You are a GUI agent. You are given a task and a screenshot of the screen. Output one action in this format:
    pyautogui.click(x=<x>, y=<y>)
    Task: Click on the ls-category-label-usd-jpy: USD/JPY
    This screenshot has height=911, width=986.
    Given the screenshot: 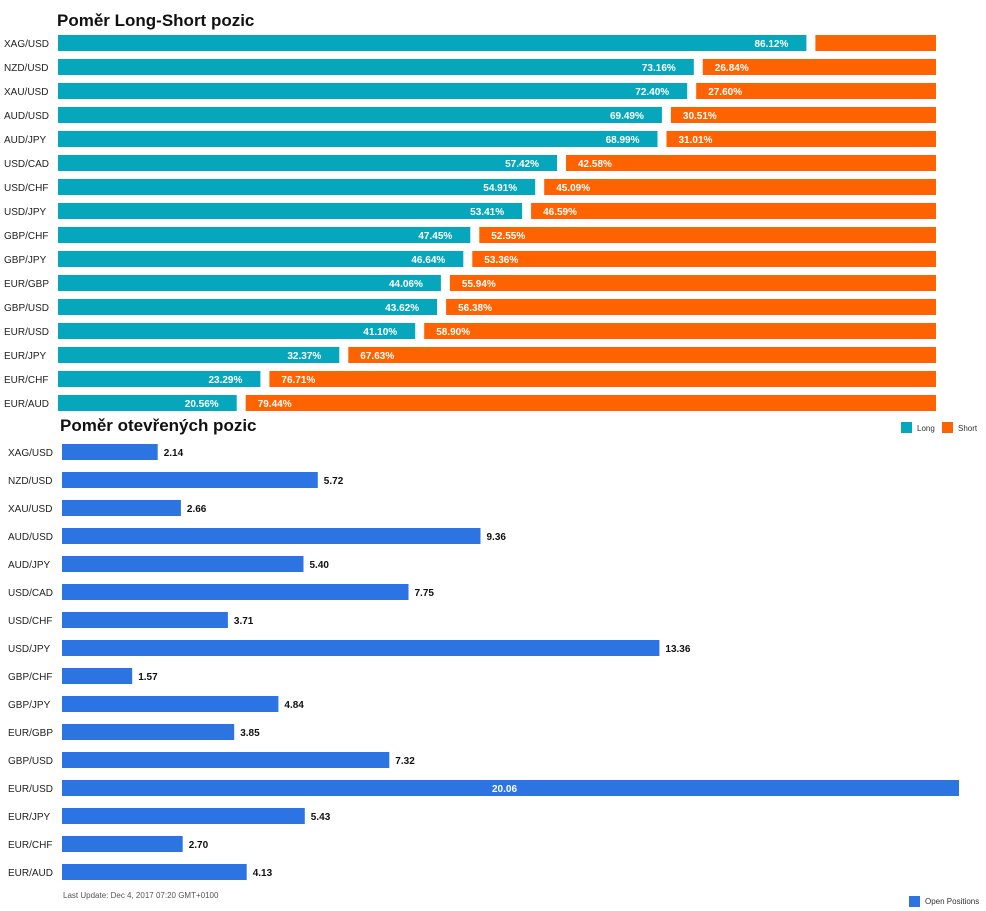 What is the action you would take?
    pyautogui.click(x=25, y=212)
    